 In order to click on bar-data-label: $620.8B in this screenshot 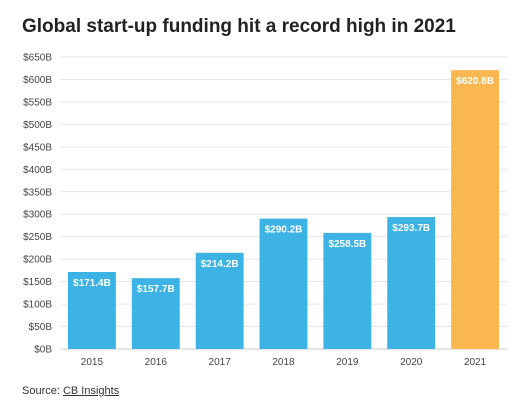, I will do `click(475, 81)`.